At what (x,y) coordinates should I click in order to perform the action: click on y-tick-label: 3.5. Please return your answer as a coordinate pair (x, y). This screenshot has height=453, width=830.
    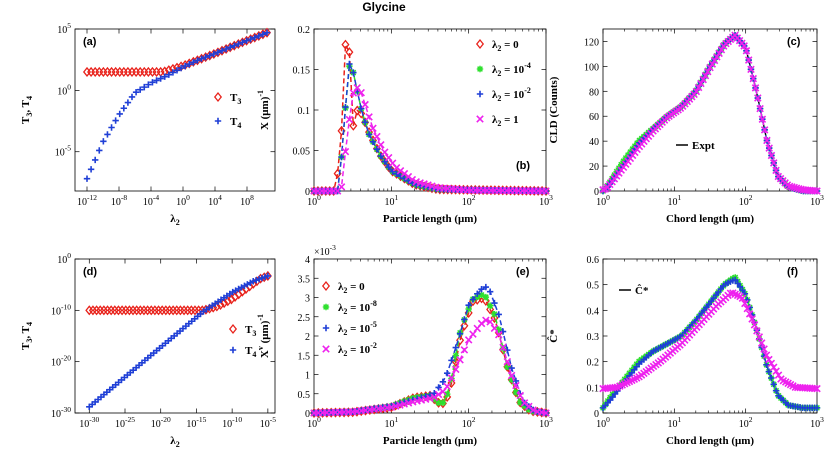
    Looking at the image, I should click on (304, 279).